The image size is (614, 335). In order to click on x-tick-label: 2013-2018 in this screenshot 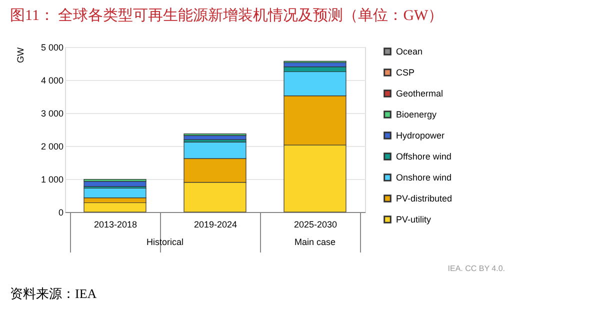, I will do `click(116, 225)`.